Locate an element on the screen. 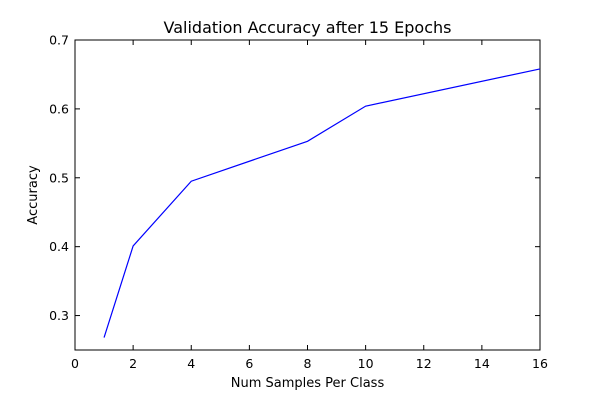 The width and height of the screenshot is (600, 400). x-axis-label: Num Samples Per Class is located at coordinates (308, 383).